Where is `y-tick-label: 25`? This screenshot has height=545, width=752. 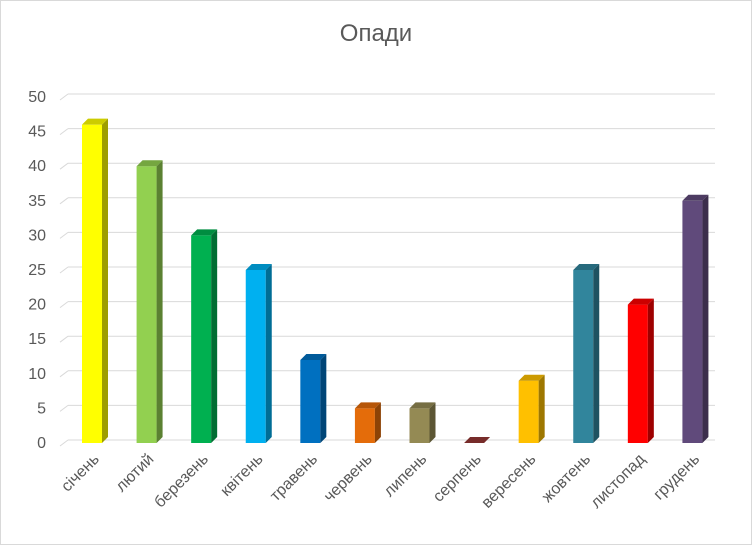 y-tick-label: 25 is located at coordinates (37, 270).